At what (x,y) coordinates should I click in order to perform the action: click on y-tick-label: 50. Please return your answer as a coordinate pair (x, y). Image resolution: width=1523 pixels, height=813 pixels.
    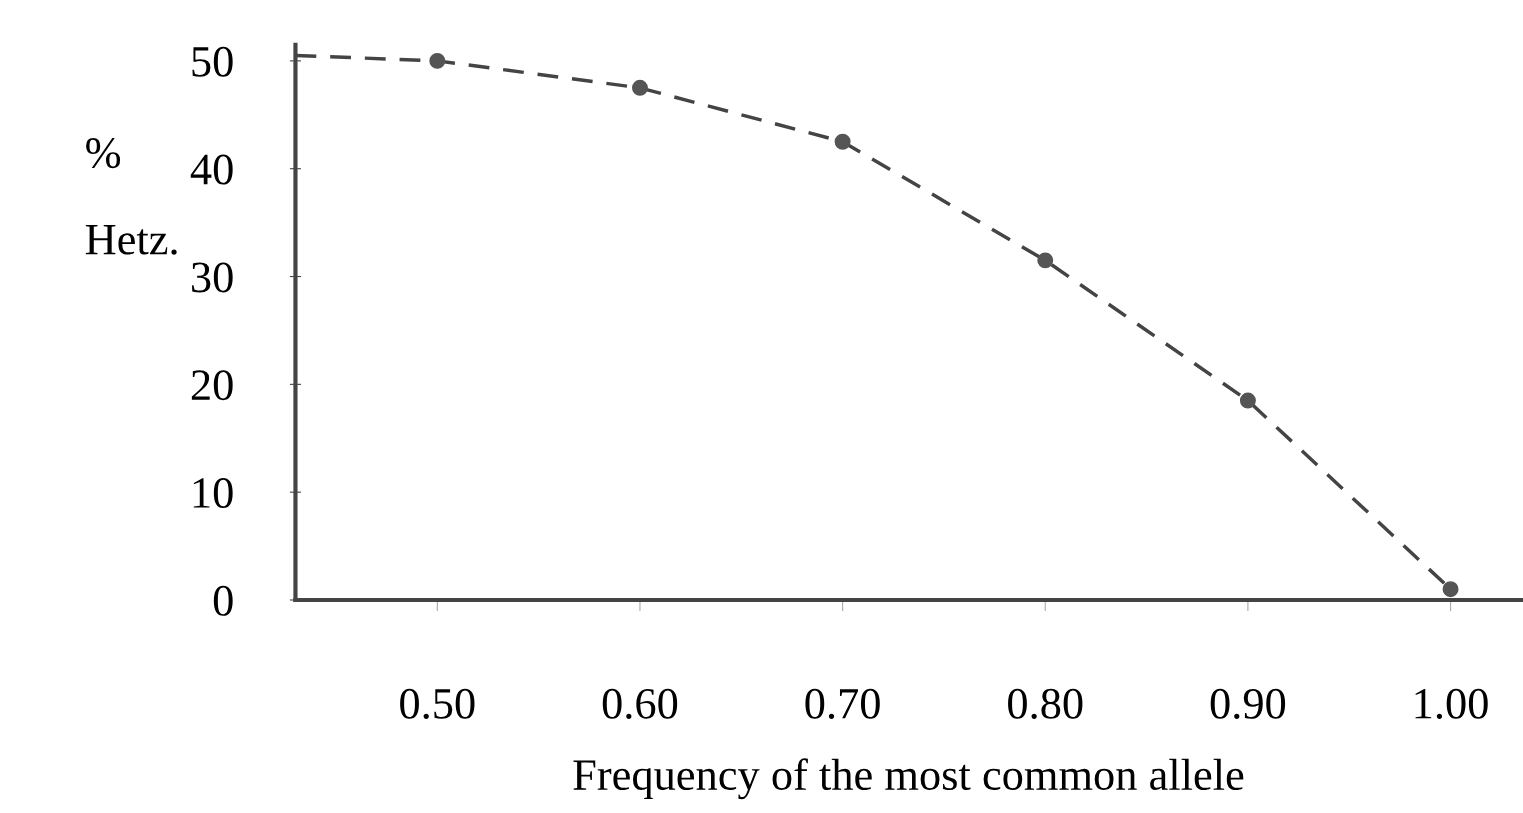
    Looking at the image, I should click on (212, 61).